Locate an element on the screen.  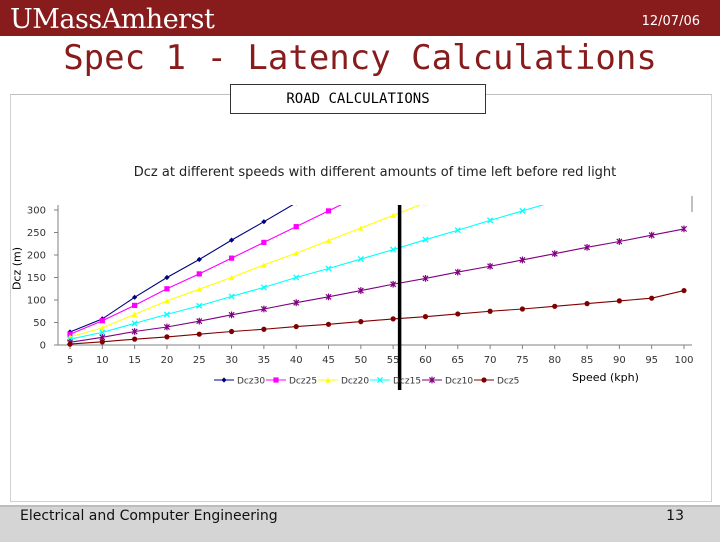
legend-label: Dcz20 is located at coordinates (355, 382).